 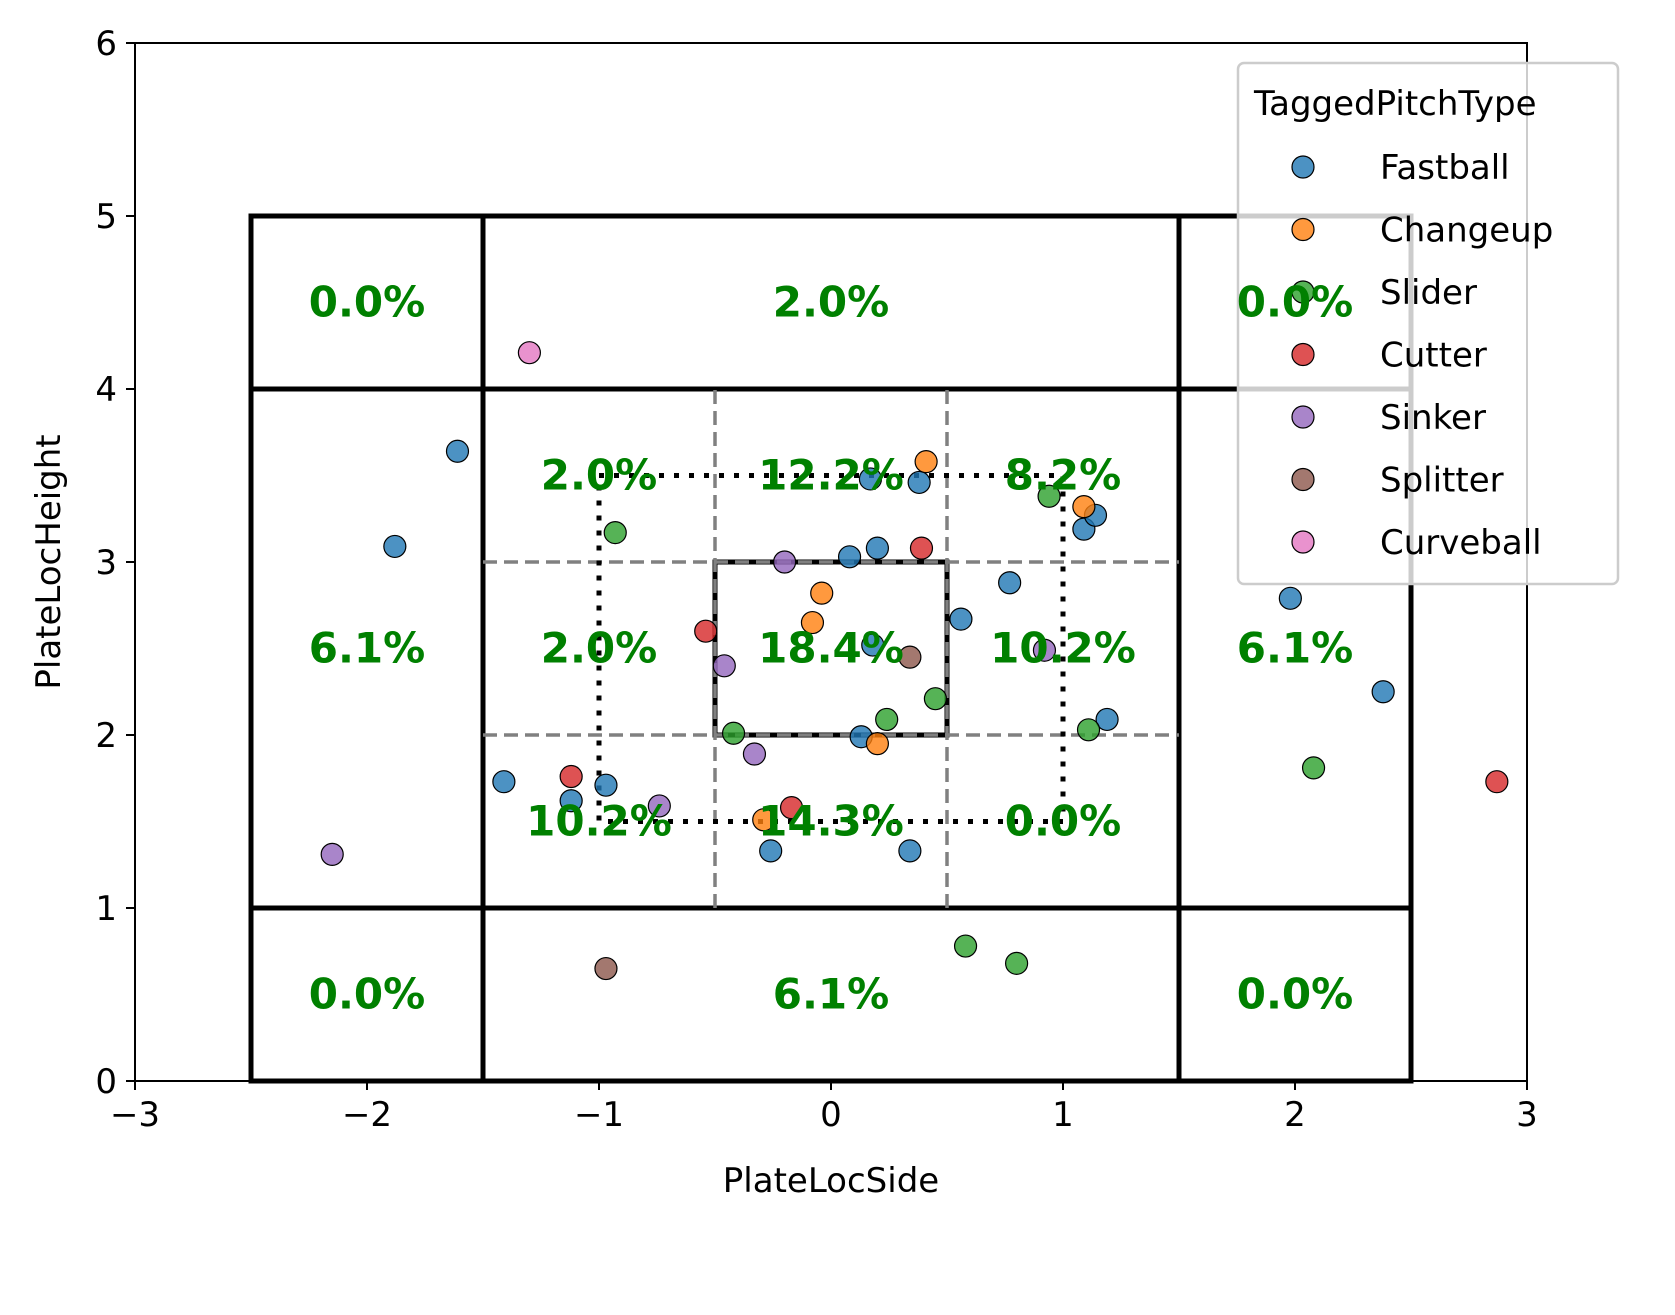 What do you see at coordinates (1461, 543) in the screenshot?
I see `legend-label-curveball: Curveball` at bounding box center [1461, 543].